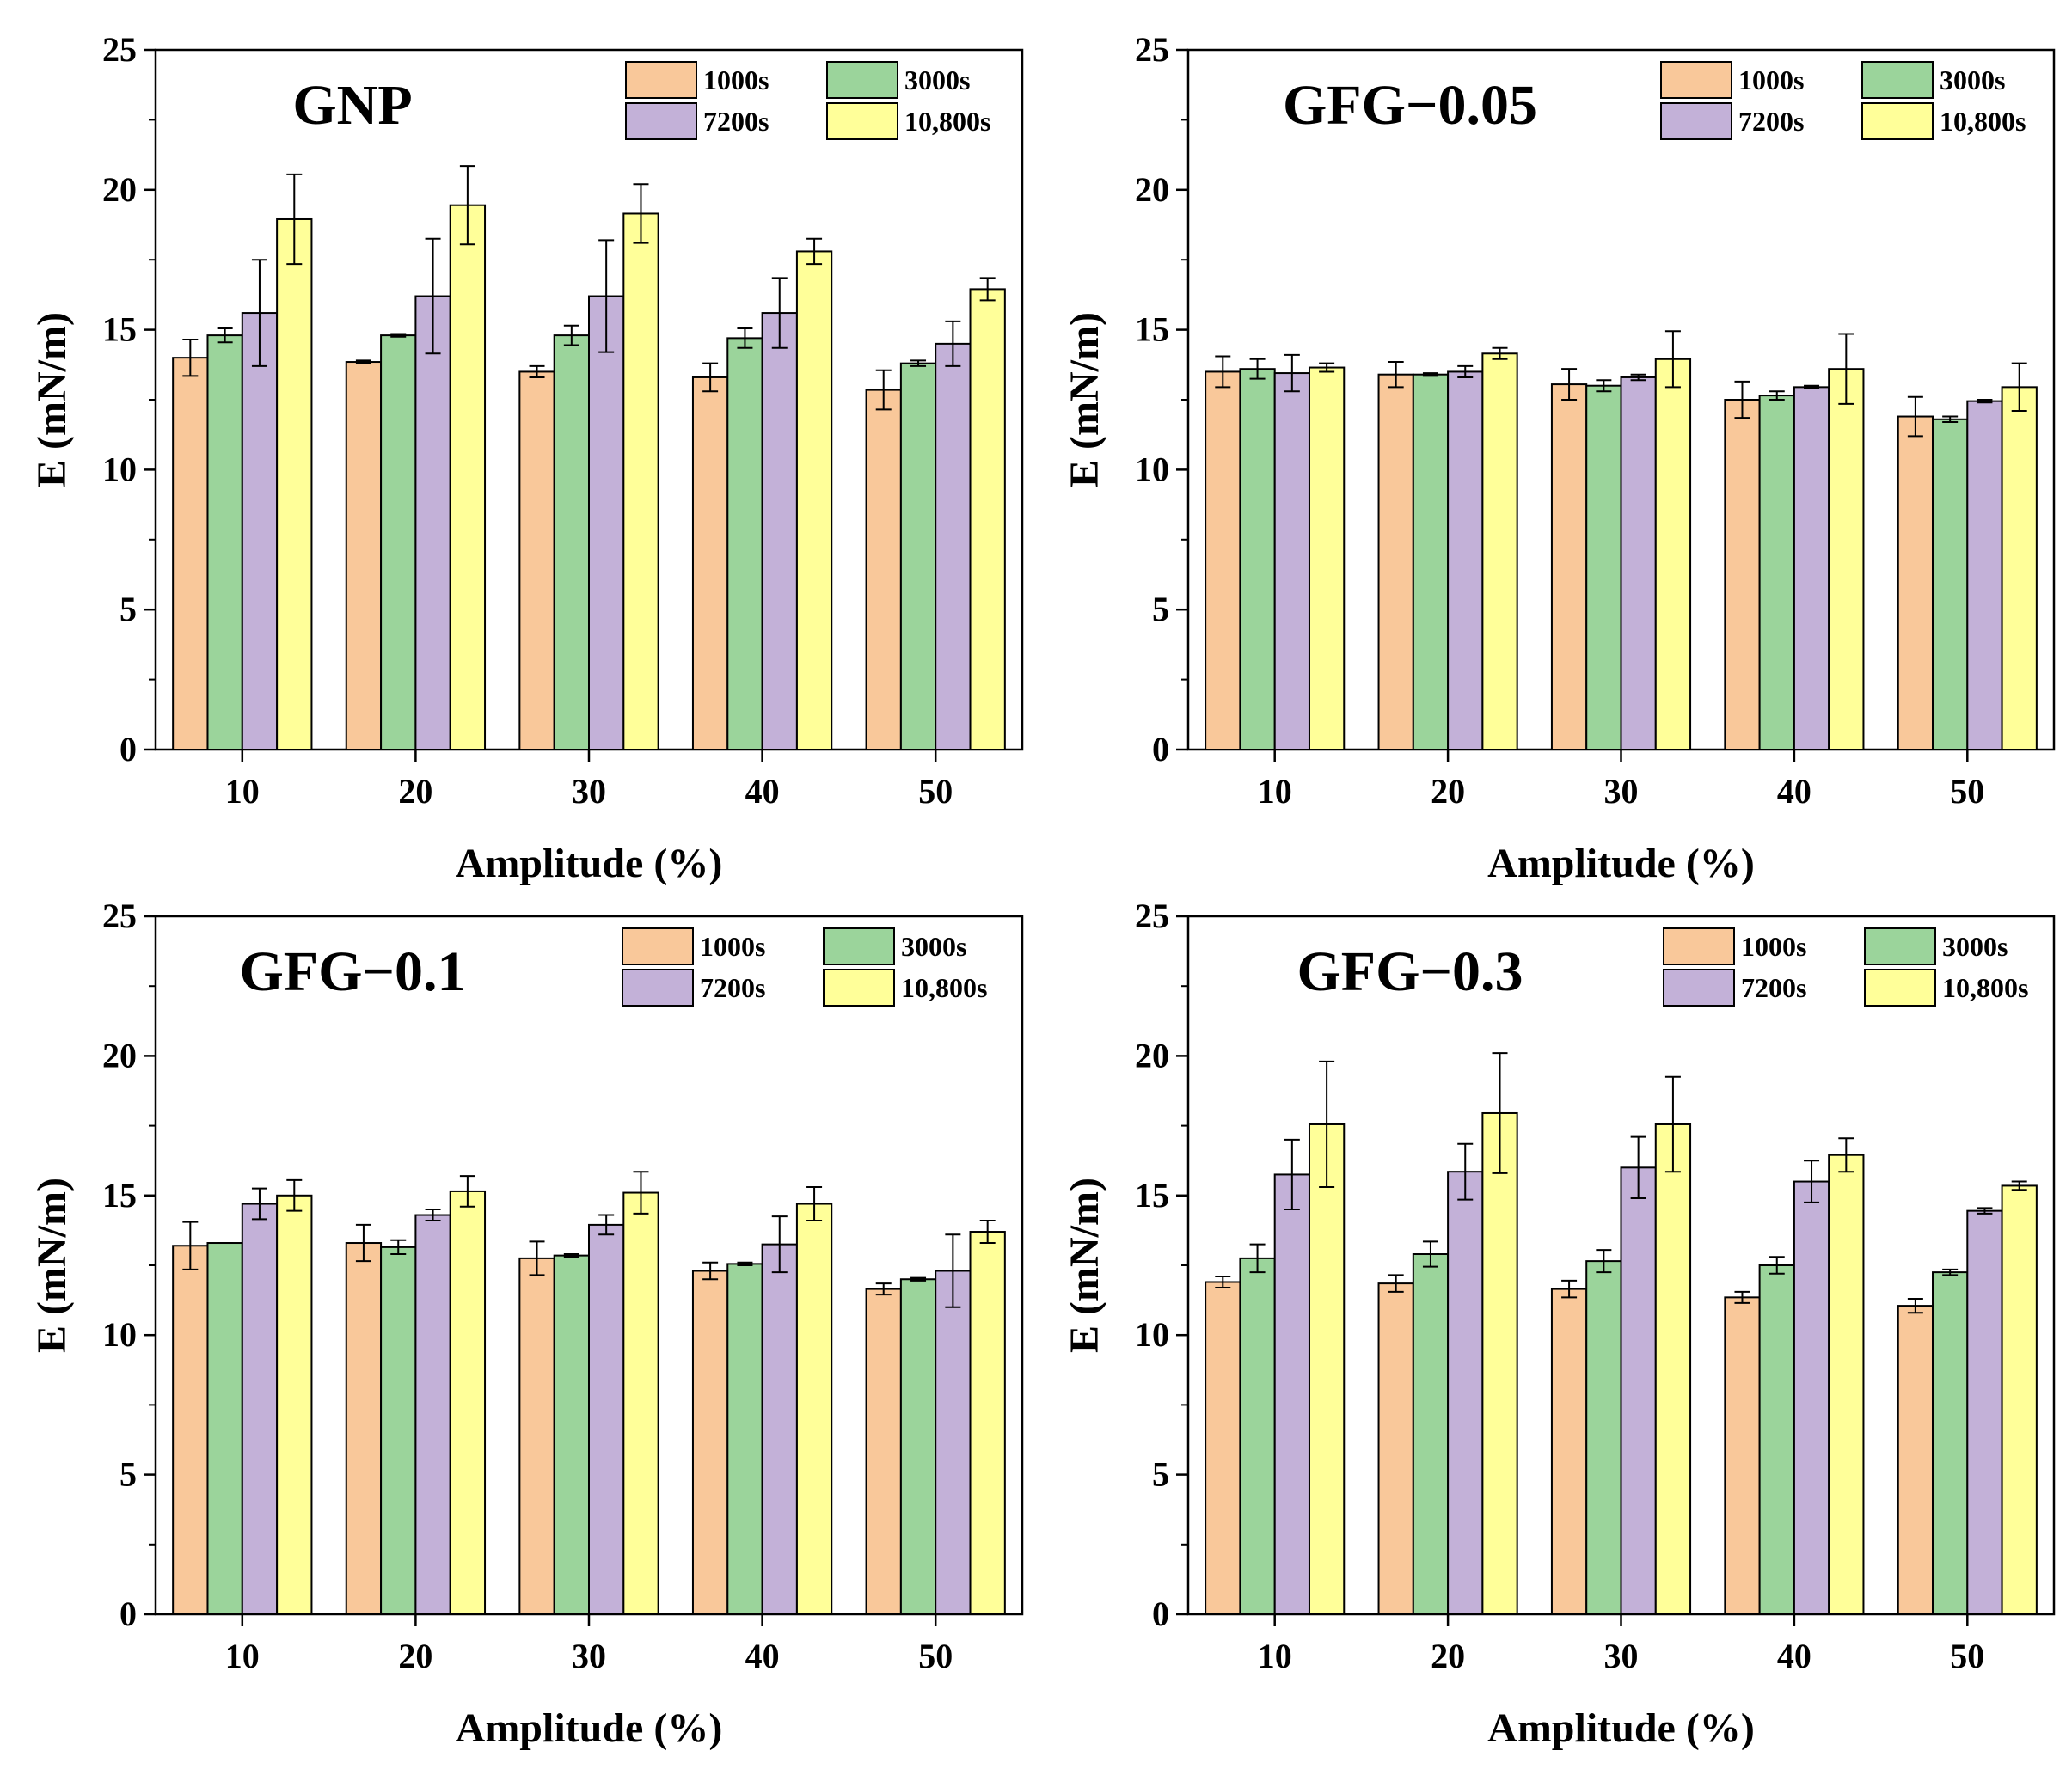 The width and height of the screenshot is (2072, 1769). What do you see at coordinates (120, 1335) in the screenshot?
I see `y-tick-label: 10` at bounding box center [120, 1335].